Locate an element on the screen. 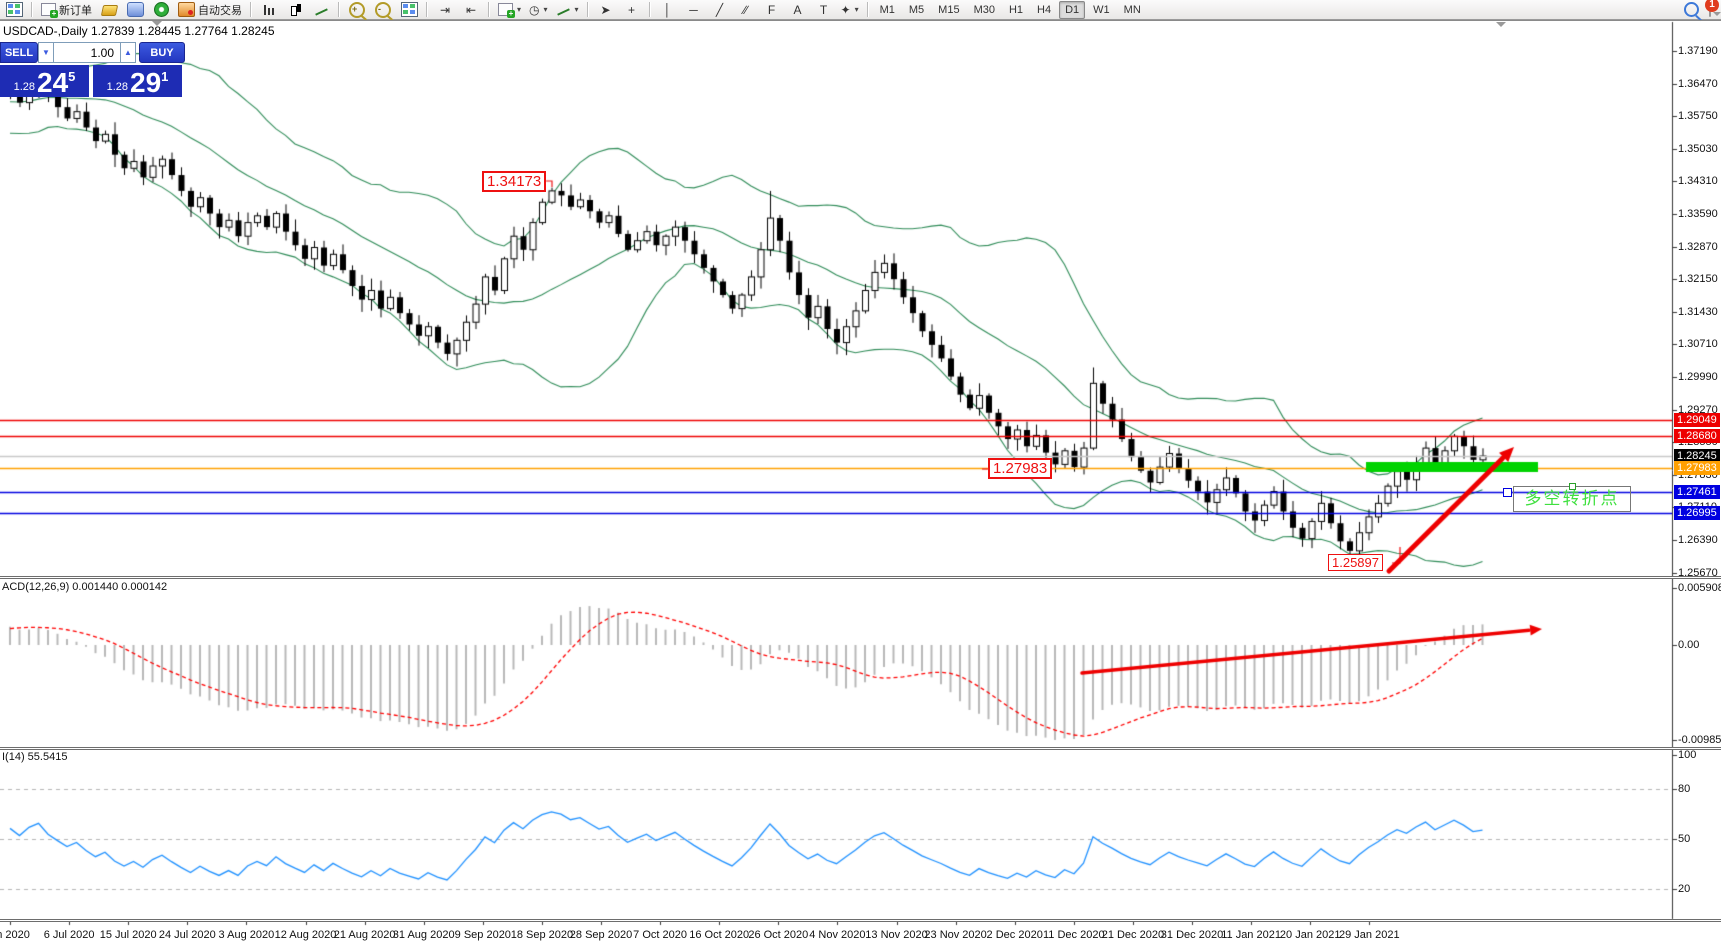 The width and height of the screenshot is (1721, 946). ask-prefix: 1.28 is located at coordinates (117, 87).